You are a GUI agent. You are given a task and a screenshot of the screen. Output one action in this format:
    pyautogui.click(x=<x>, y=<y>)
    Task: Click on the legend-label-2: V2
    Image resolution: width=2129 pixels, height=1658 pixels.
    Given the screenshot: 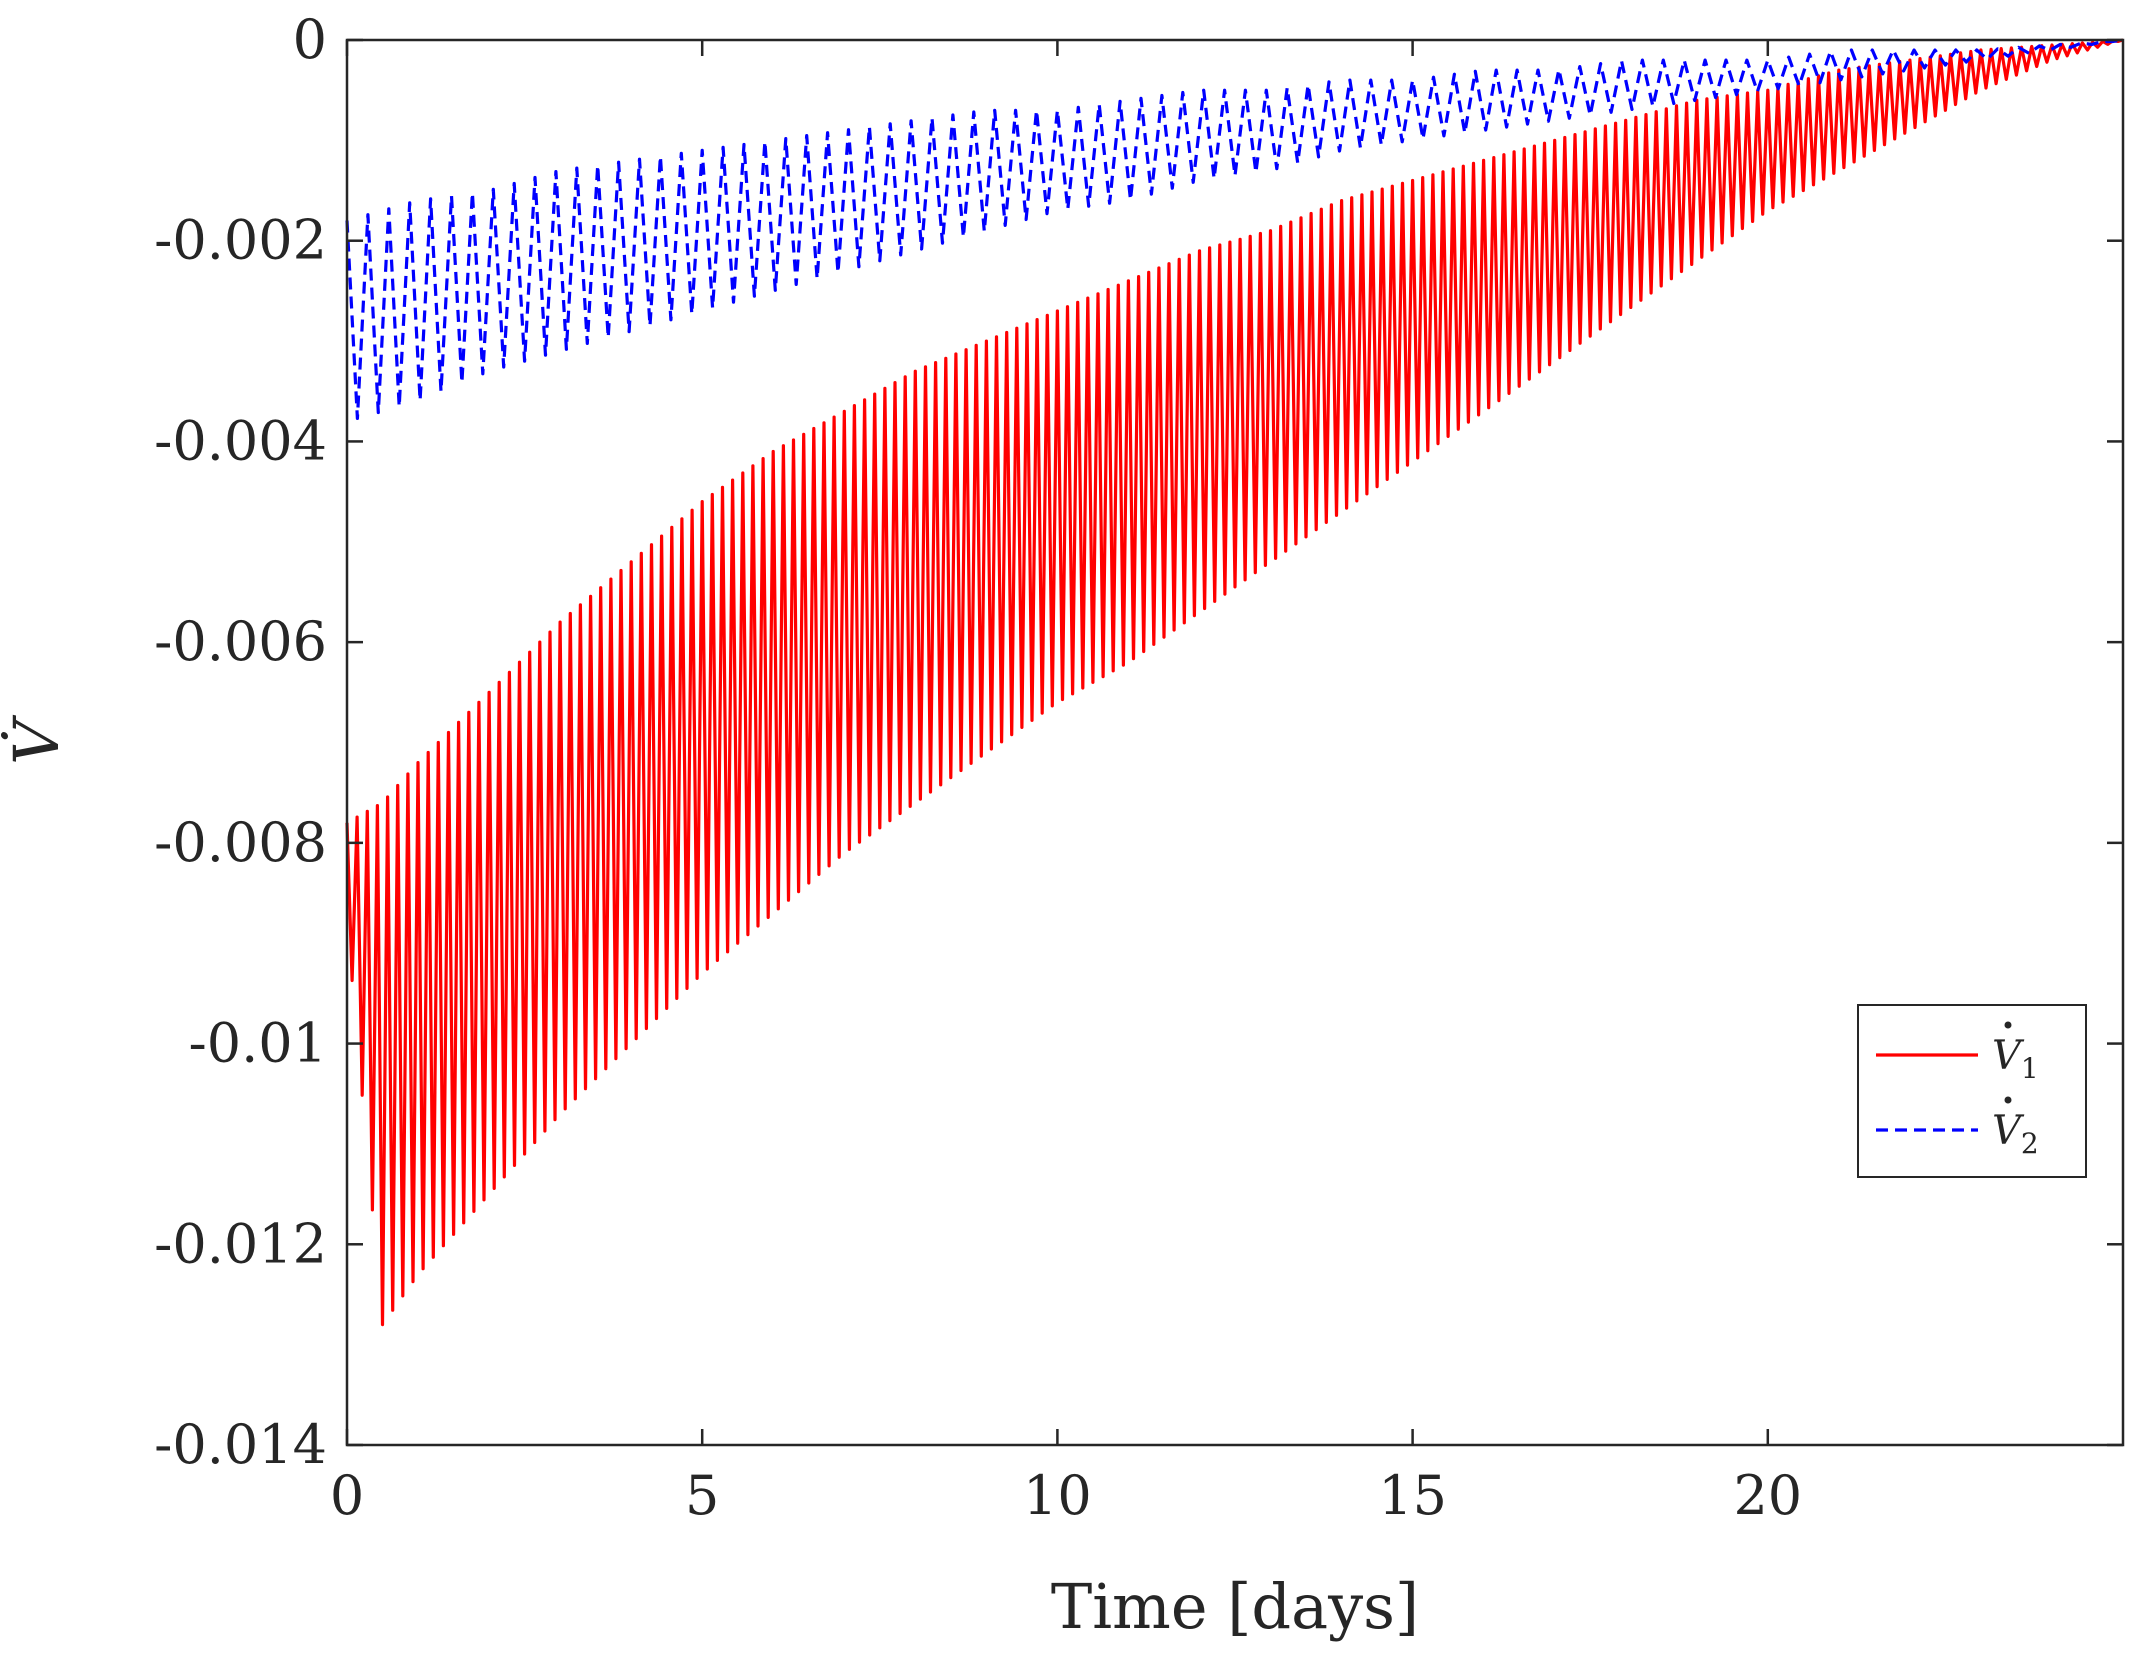 What is the action you would take?
    pyautogui.click(x=2015, y=1134)
    